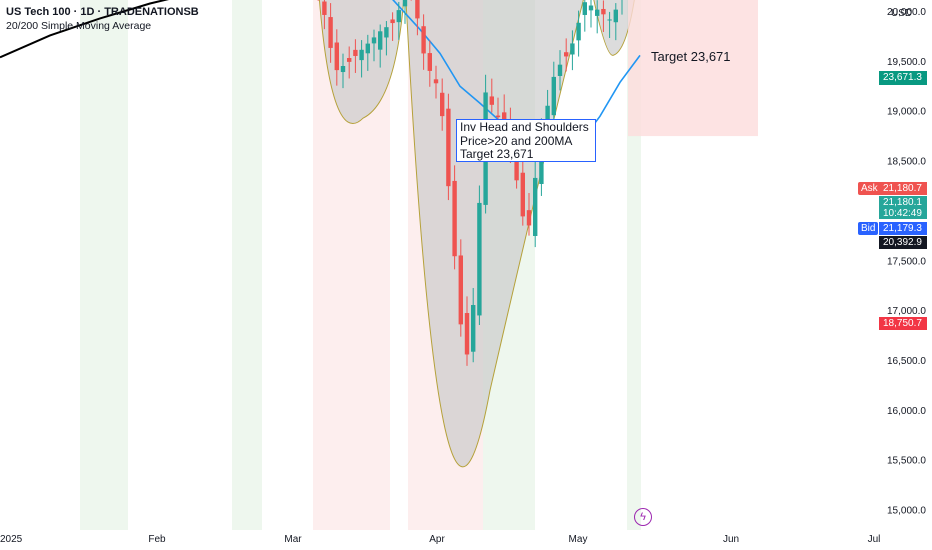 The image size is (932, 550). Describe the element at coordinates (497, 154) in the screenshot. I see `annotation-line-3: Target 23,671` at that location.